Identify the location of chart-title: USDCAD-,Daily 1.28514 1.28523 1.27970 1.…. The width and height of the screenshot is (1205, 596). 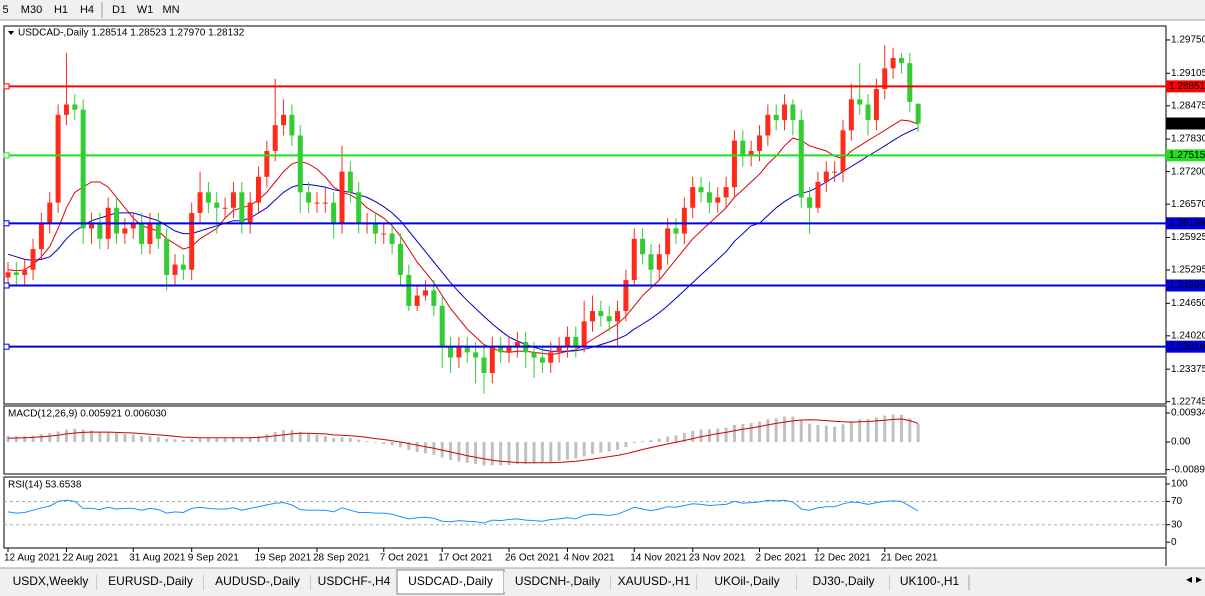
(131, 33).